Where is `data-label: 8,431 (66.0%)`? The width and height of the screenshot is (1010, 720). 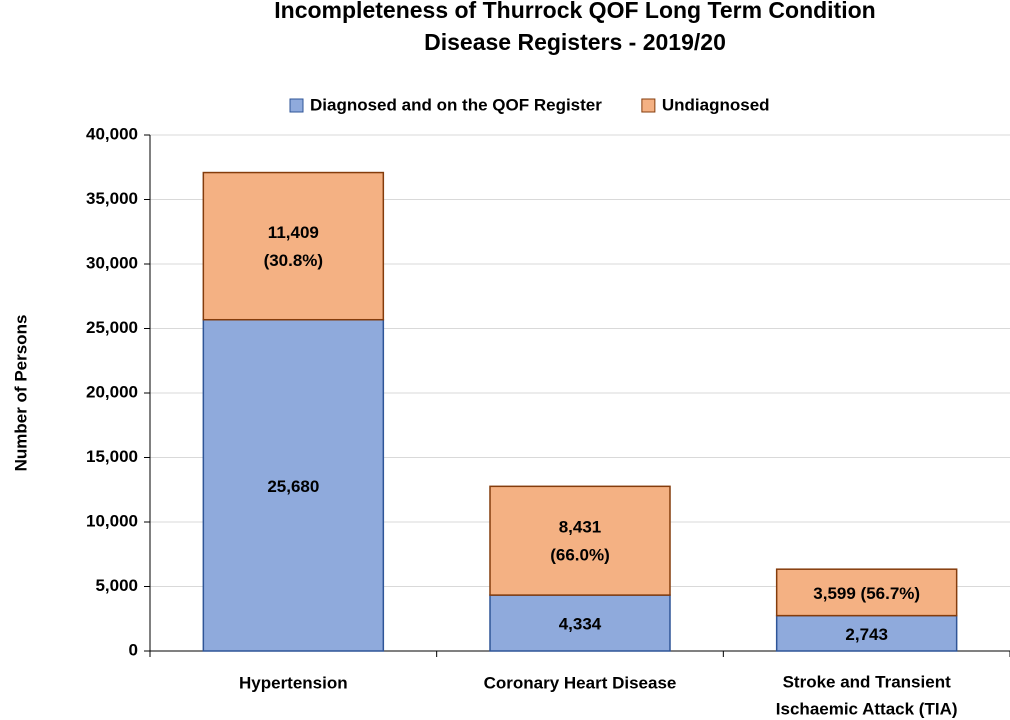 data-label: 8,431 (66.0%) is located at coordinates (580, 541).